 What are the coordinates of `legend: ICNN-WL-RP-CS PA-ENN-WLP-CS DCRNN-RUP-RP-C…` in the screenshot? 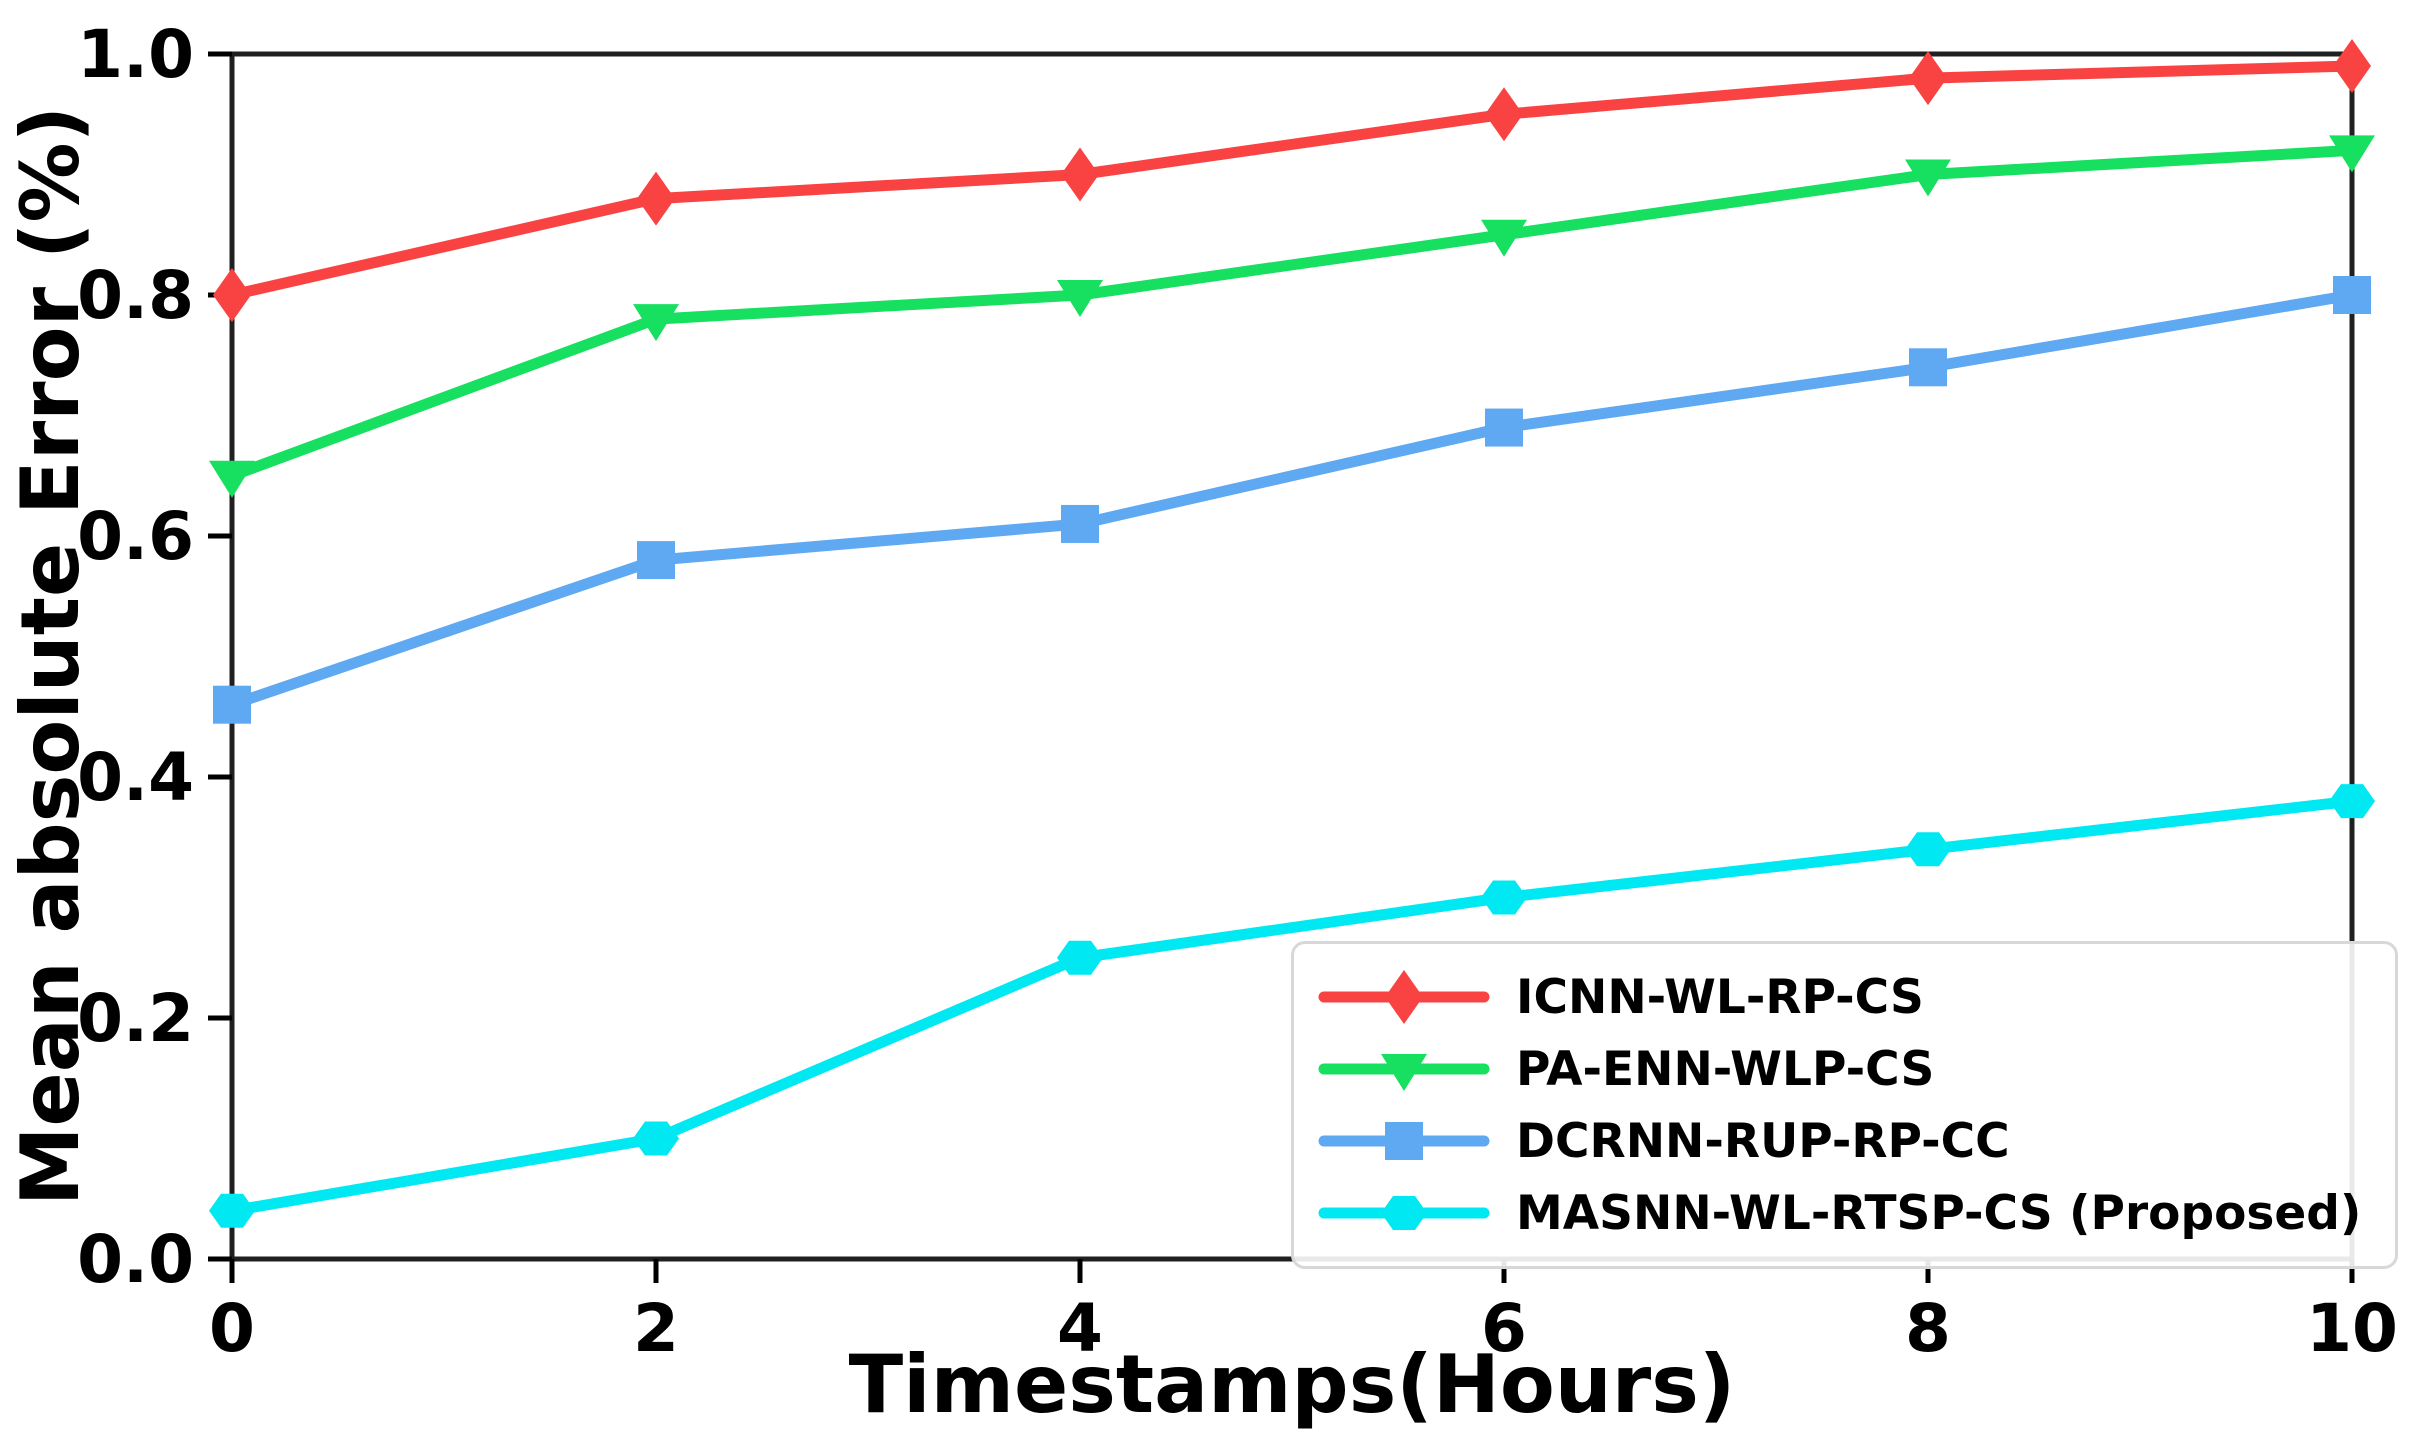 It's located at (1845, 1105).